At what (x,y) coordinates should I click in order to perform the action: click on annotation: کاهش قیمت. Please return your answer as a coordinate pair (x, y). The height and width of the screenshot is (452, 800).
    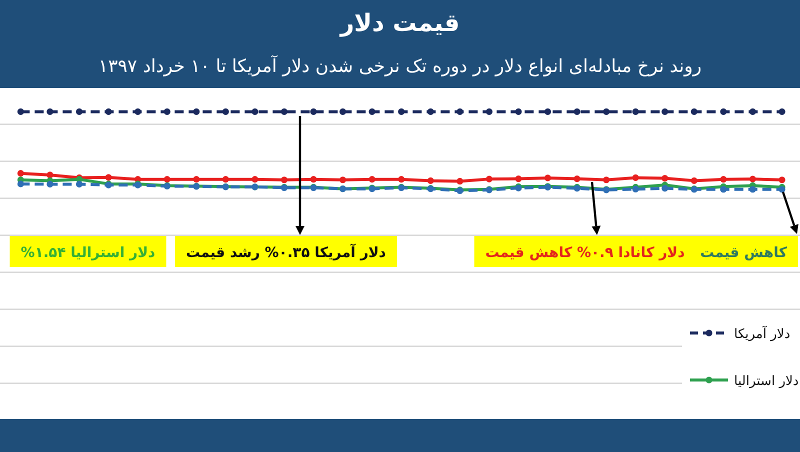
    Looking at the image, I should click on (744, 253).